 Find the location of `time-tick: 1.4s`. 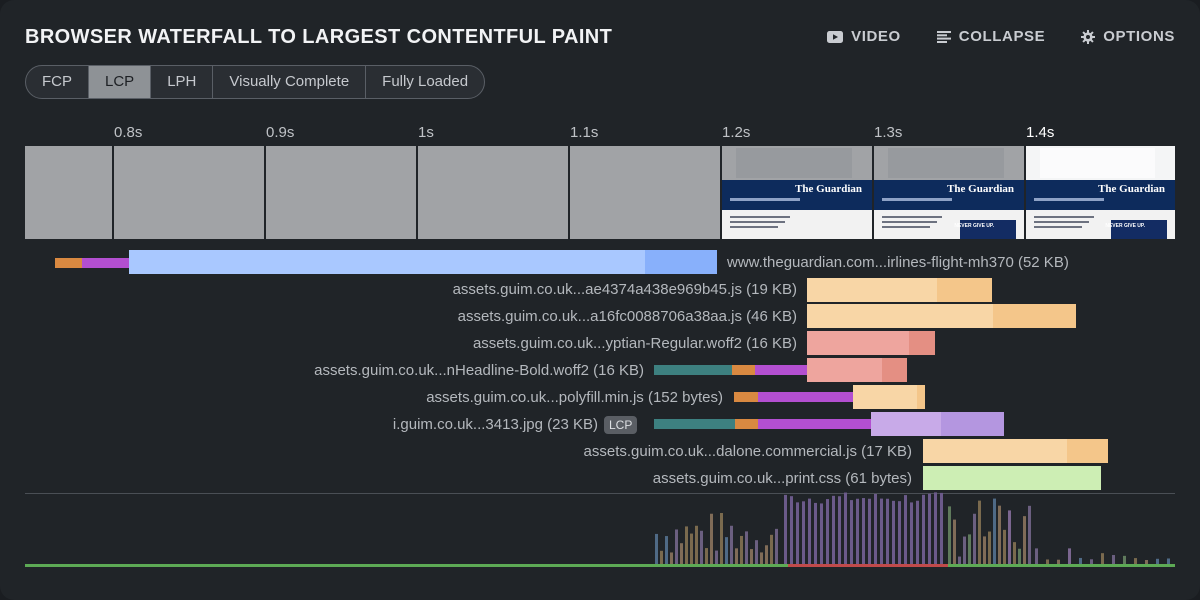

time-tick: 1.4s is located at coordinates (1040, 132).